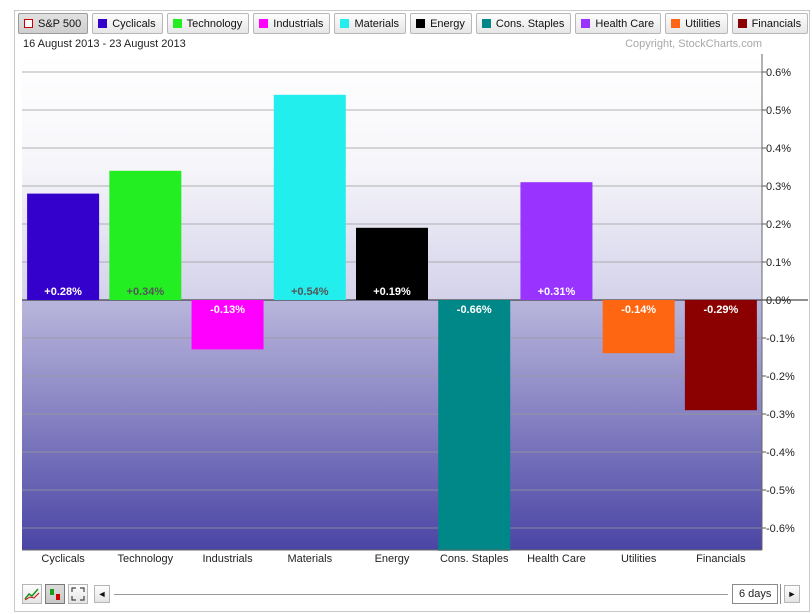  I want to click on legend-button-industrials: Industrials, so click(292, 23).